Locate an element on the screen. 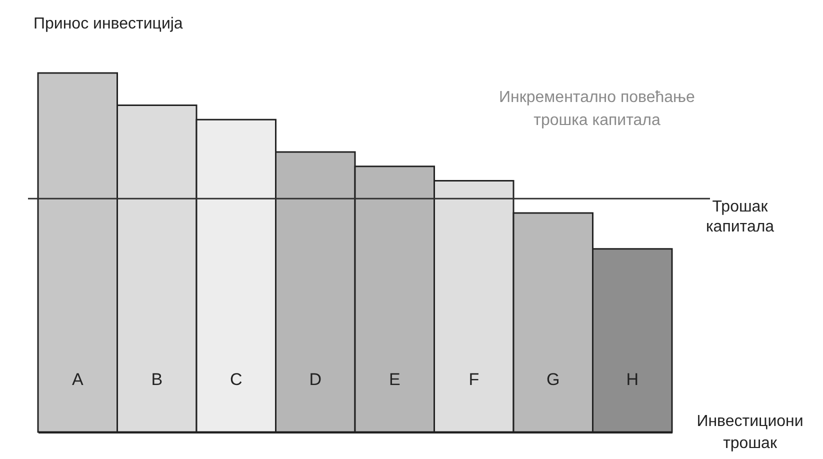 Image resolution: width=823 pixels, height=459 pixels. ref-line-label: Трошак капитала is located at coordinates (740, 217).